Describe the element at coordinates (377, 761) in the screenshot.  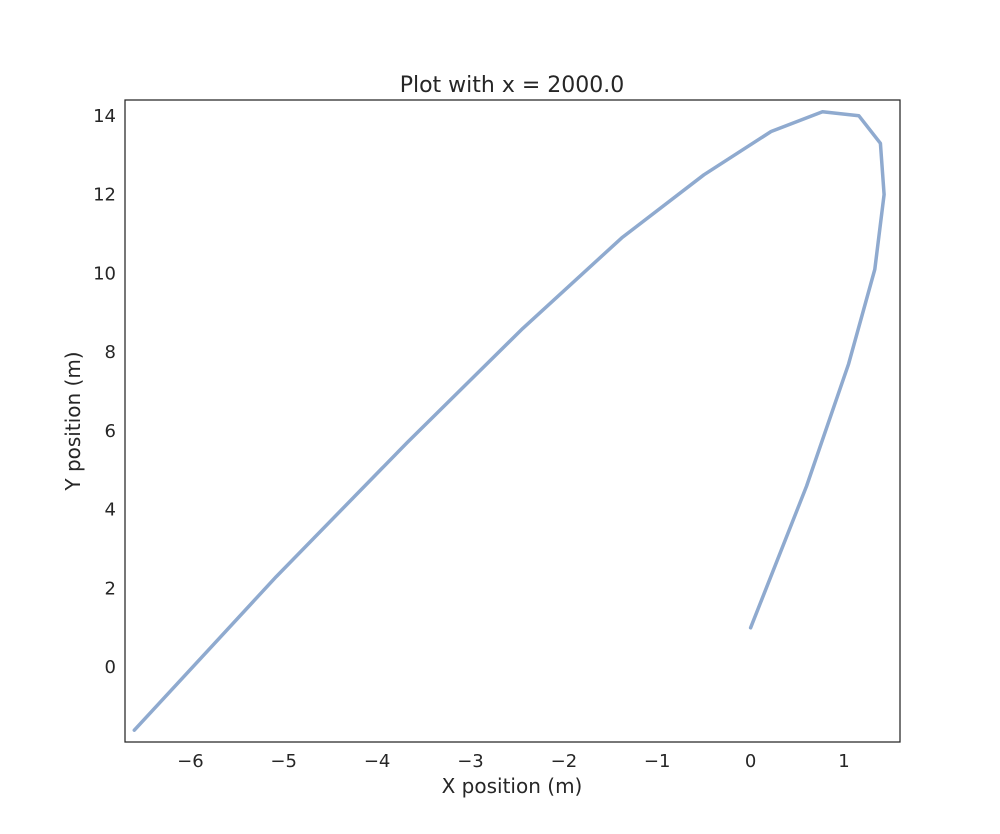
I see `x-tick-label: −4` at that location.